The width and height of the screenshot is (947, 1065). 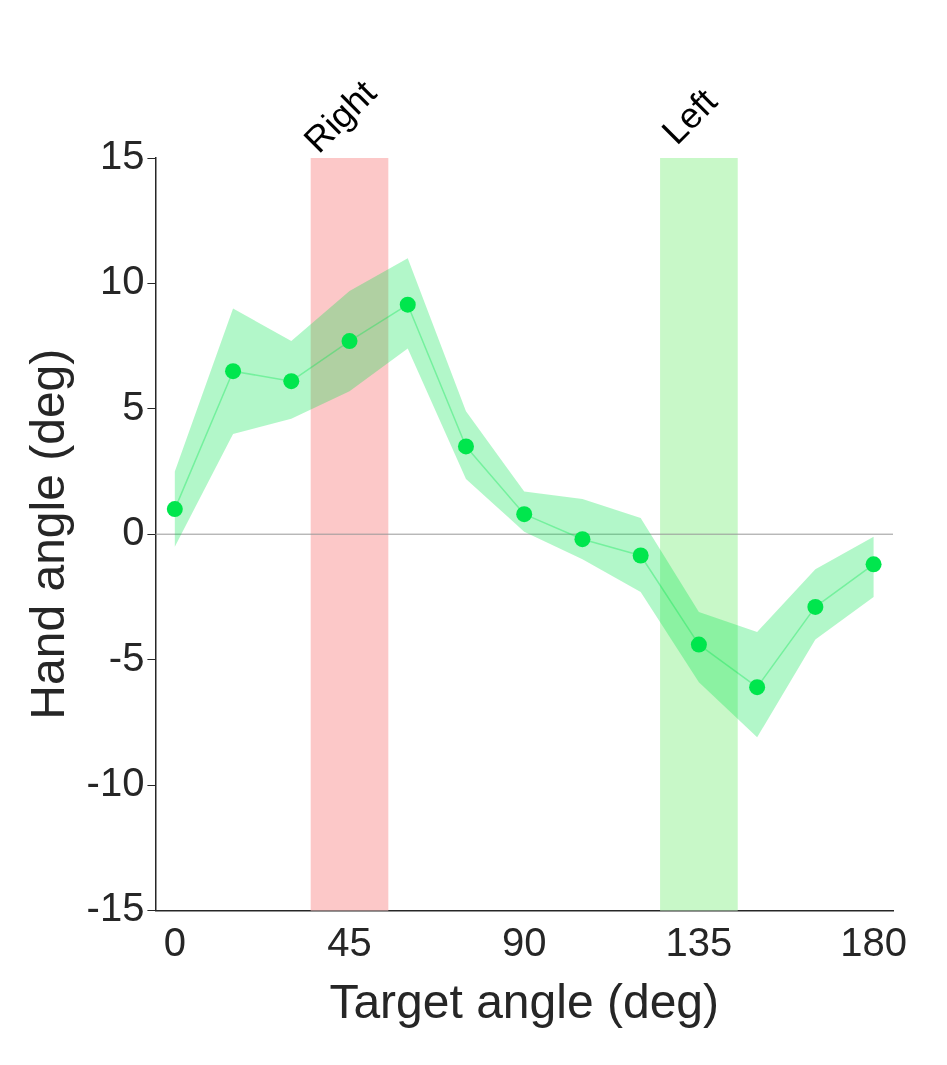 I want to click on y-axis-title: Hand angle (deg), so click(x=48, y=534).